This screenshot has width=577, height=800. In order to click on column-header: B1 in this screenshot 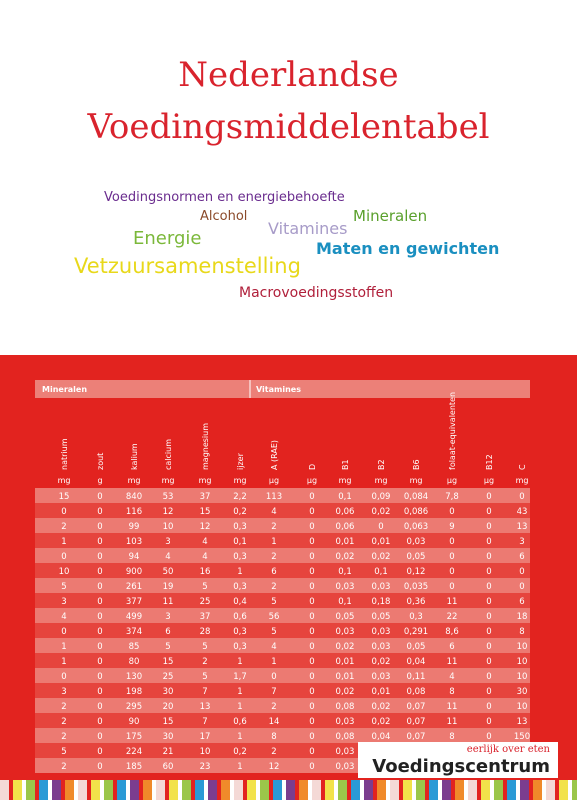, I will do `click(345, 464)`.